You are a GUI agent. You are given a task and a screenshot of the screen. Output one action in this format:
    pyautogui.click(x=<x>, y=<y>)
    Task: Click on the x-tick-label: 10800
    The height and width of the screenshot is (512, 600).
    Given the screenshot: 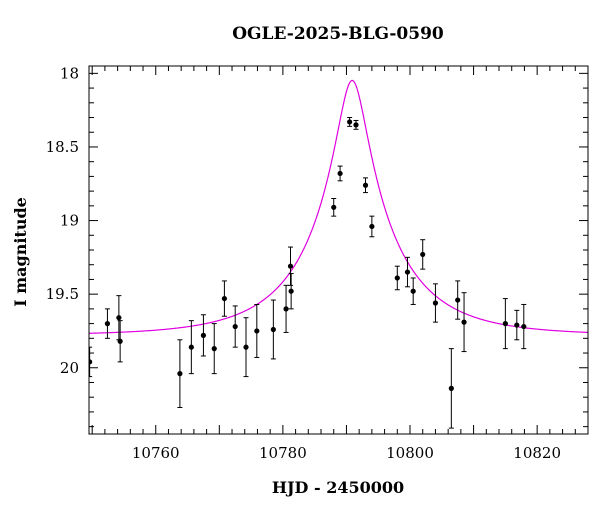 What is the action you would take?
    pyautogui.click(x=410, y=453)
    